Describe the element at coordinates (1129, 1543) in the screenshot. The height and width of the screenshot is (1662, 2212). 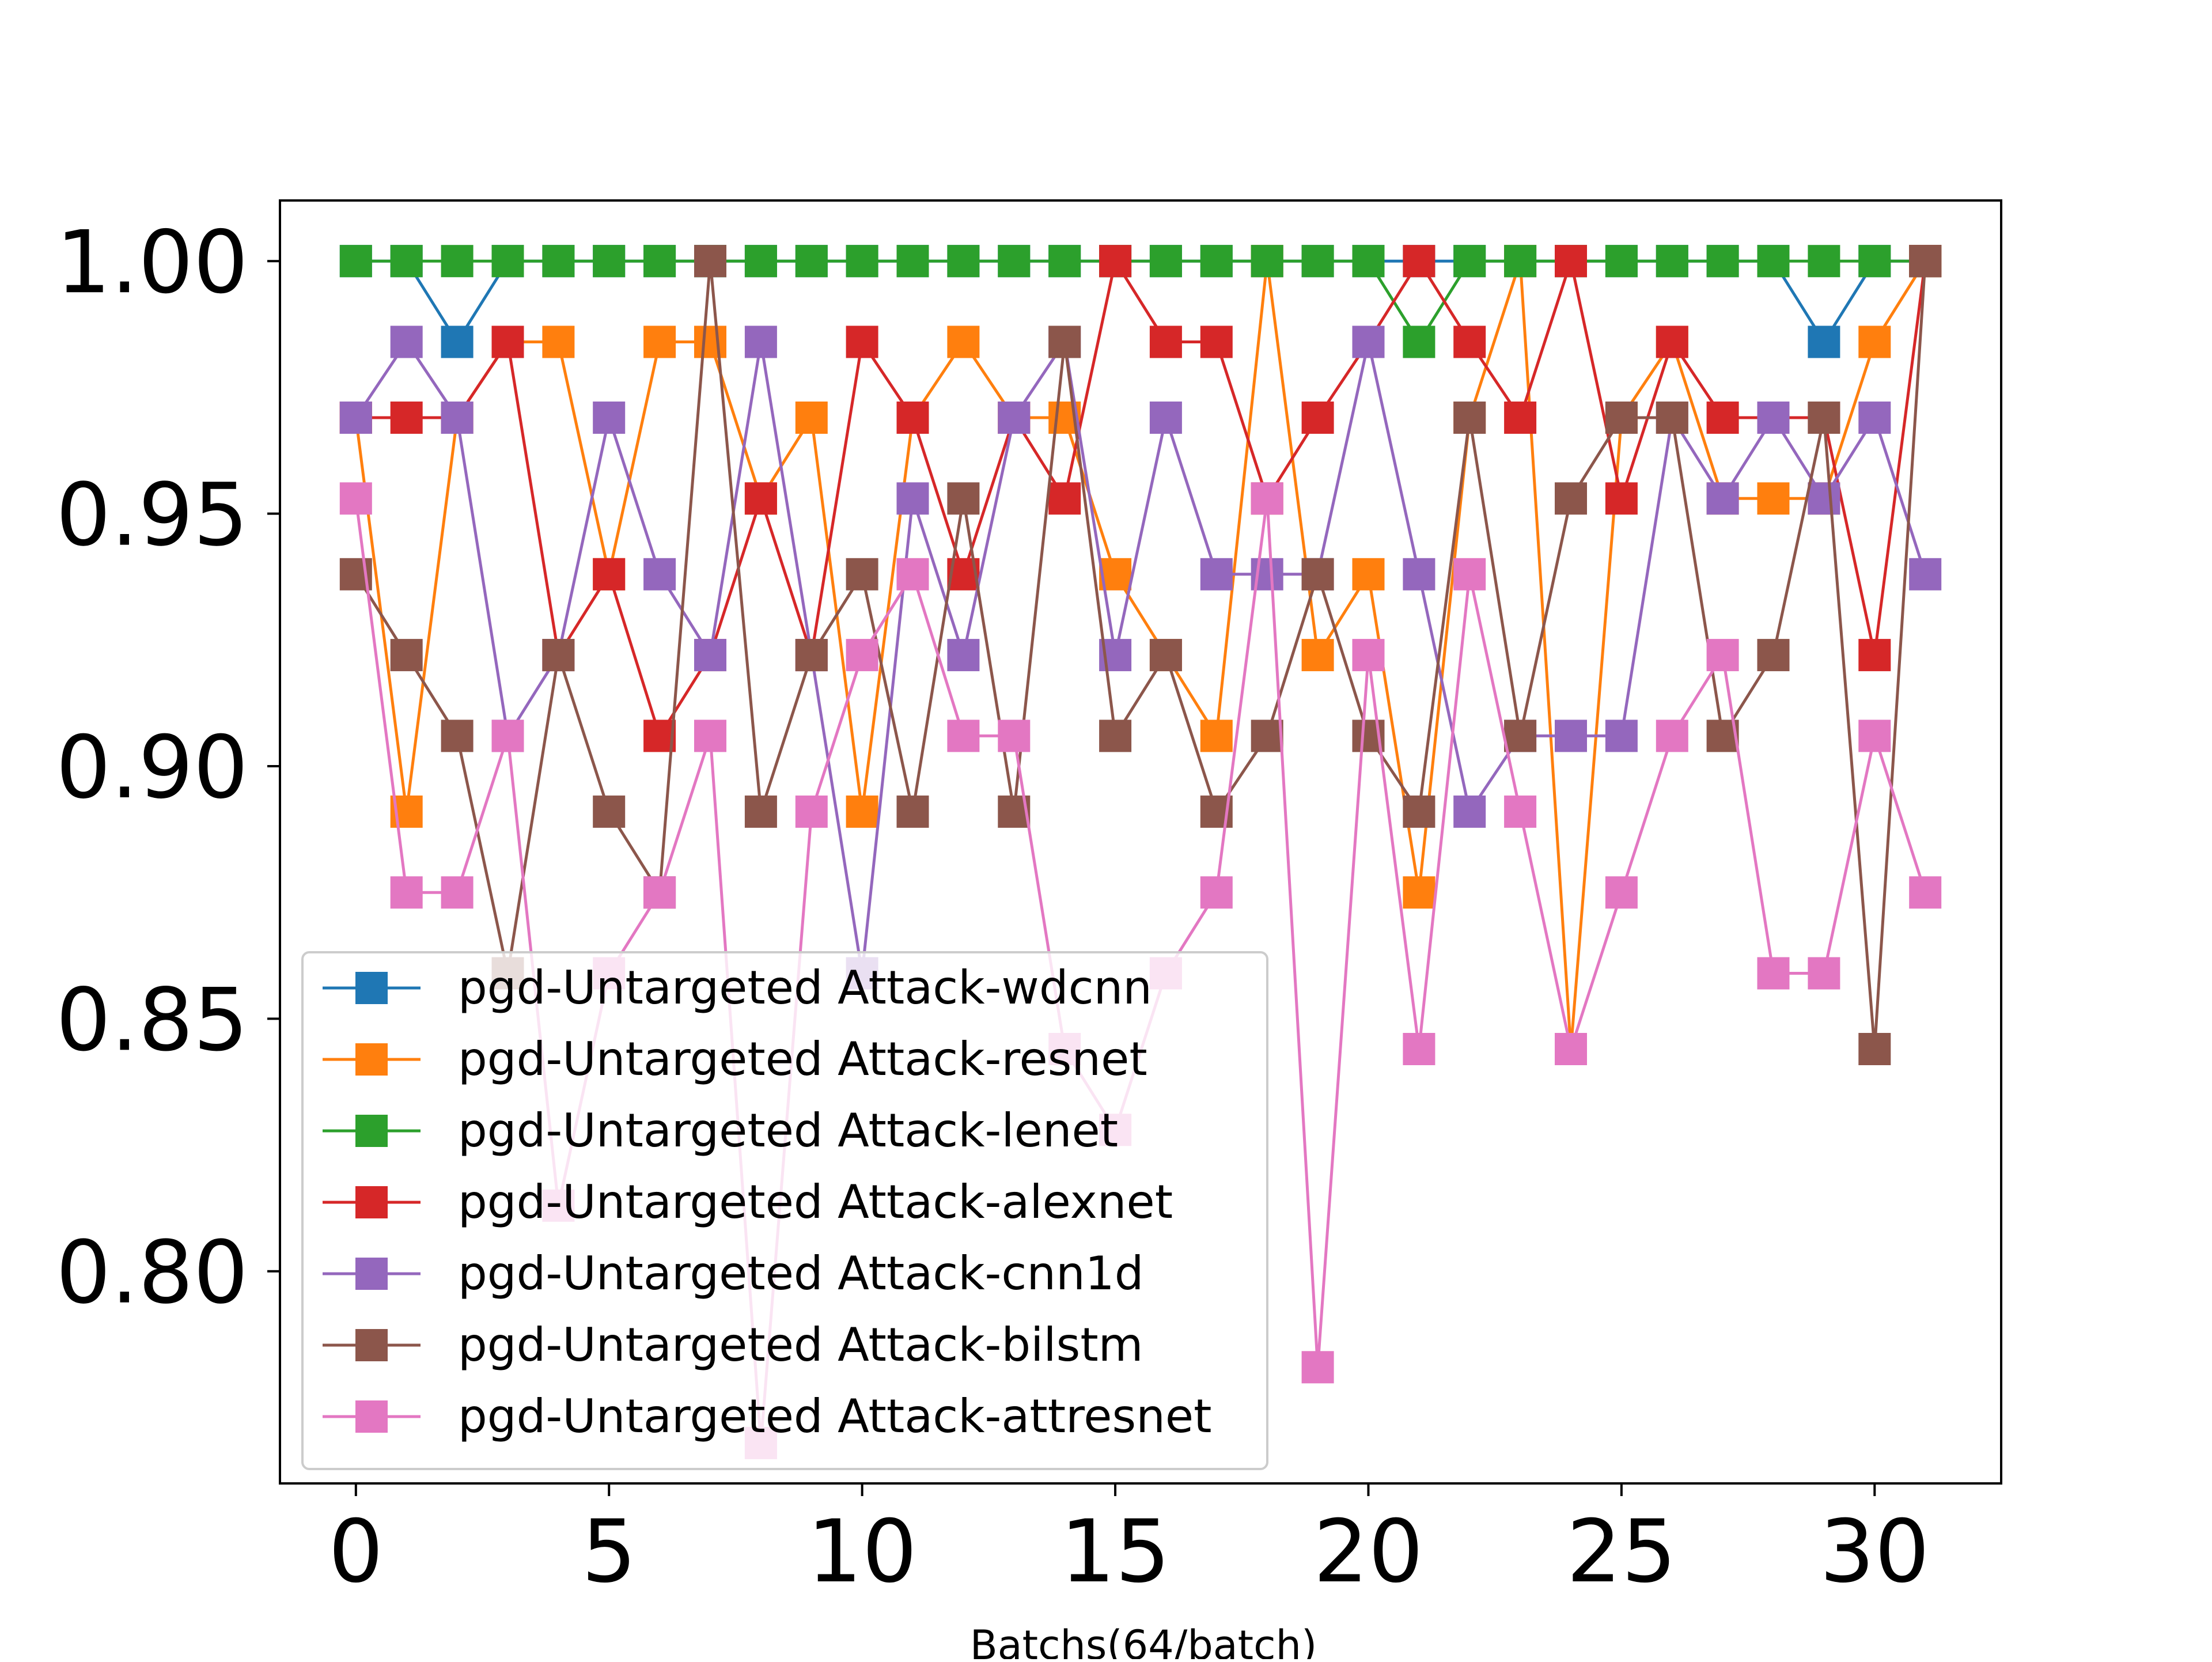
I see `x-axis: 0 5 10 15 20 25 30` at that location.